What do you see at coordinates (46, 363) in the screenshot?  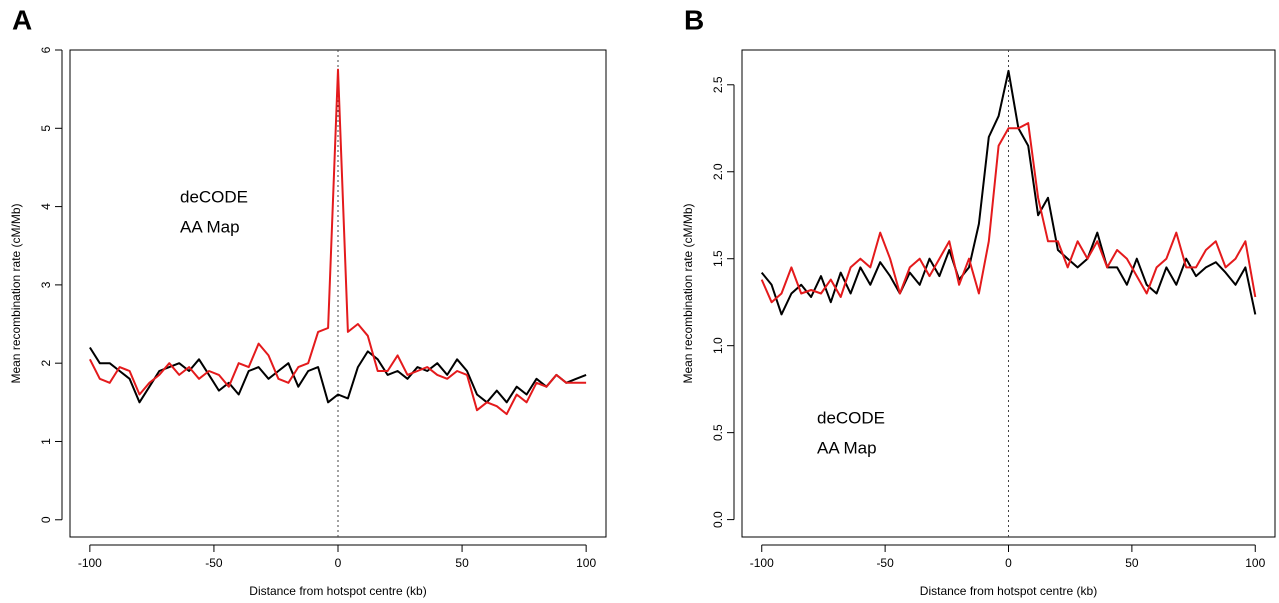 I see `y-tick-label: 2` at bounding box center [46, 363].